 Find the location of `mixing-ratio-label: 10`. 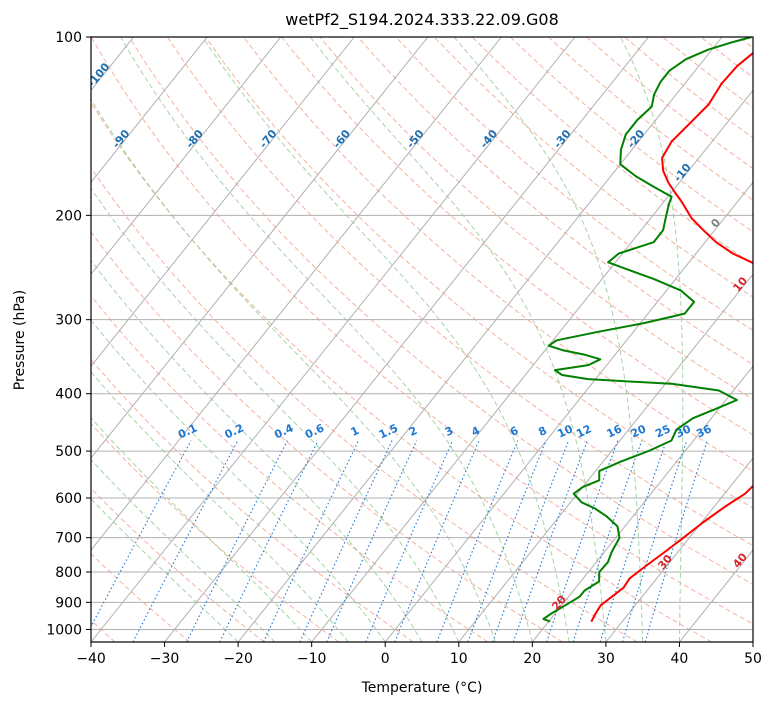

mixing-ratio-label: 10 is located at coordinates (565, 431).